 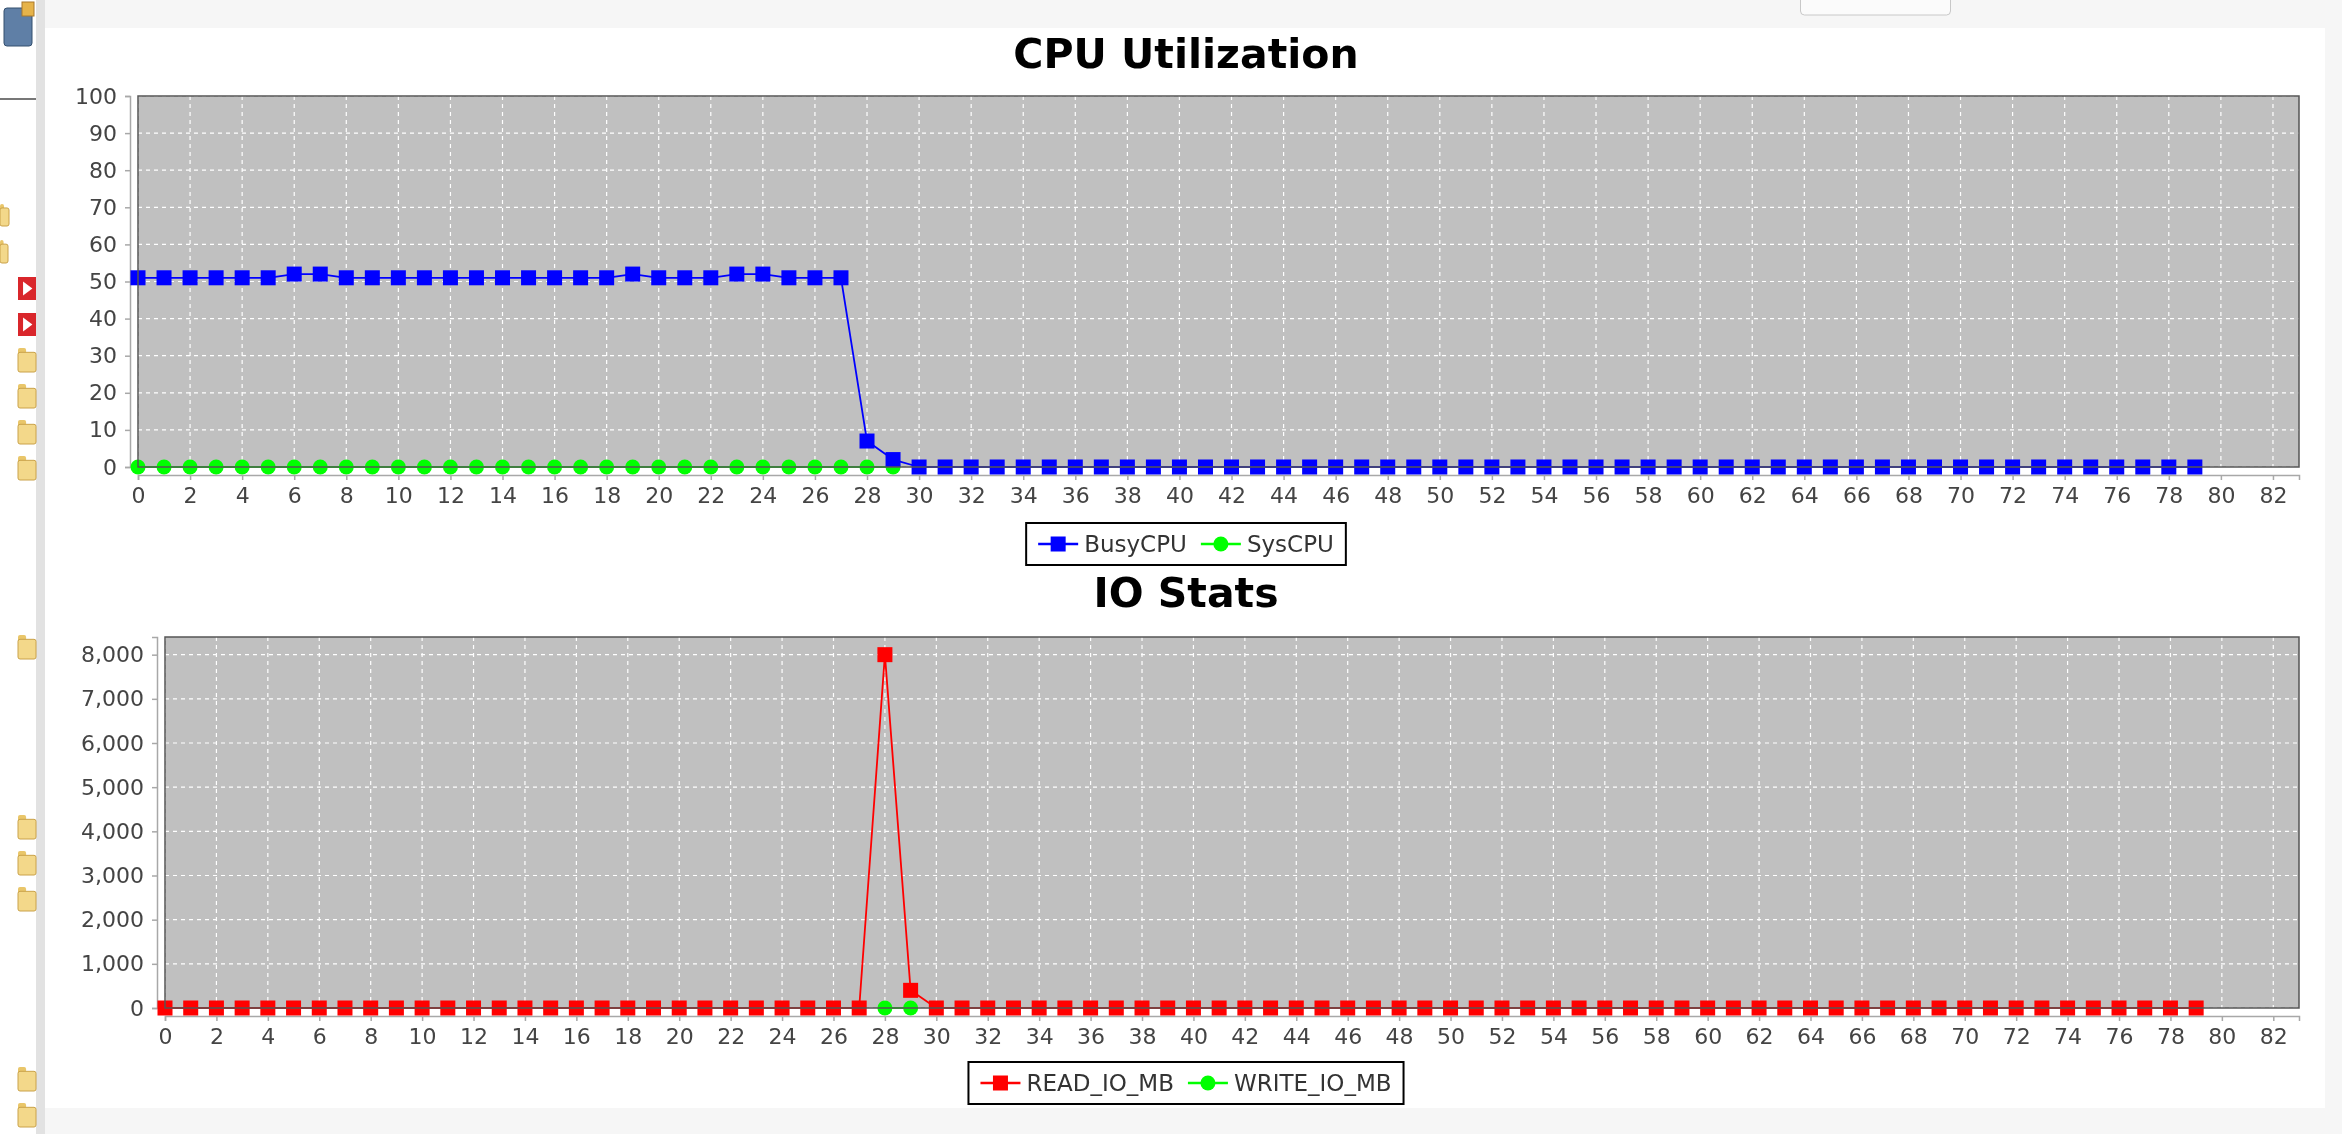 I want to click on y-tick-label: 60, so click(x=103, y=244).